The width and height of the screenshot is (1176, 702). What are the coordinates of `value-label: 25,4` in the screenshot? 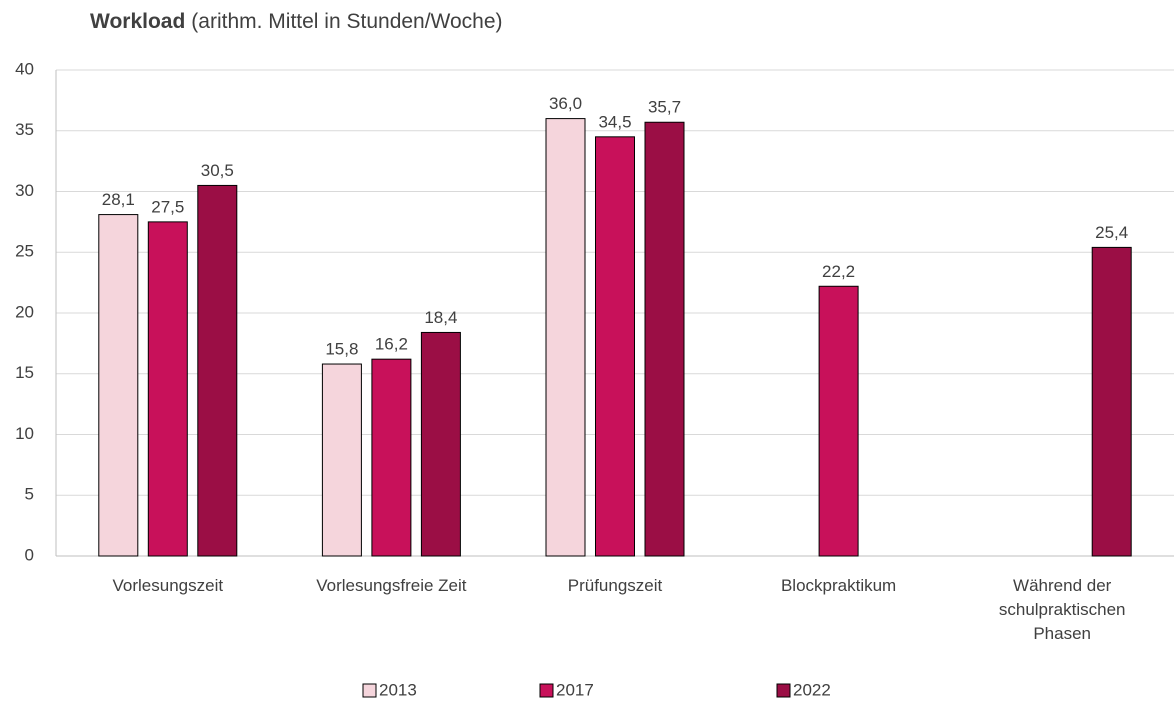 It's located at (1111, 232).